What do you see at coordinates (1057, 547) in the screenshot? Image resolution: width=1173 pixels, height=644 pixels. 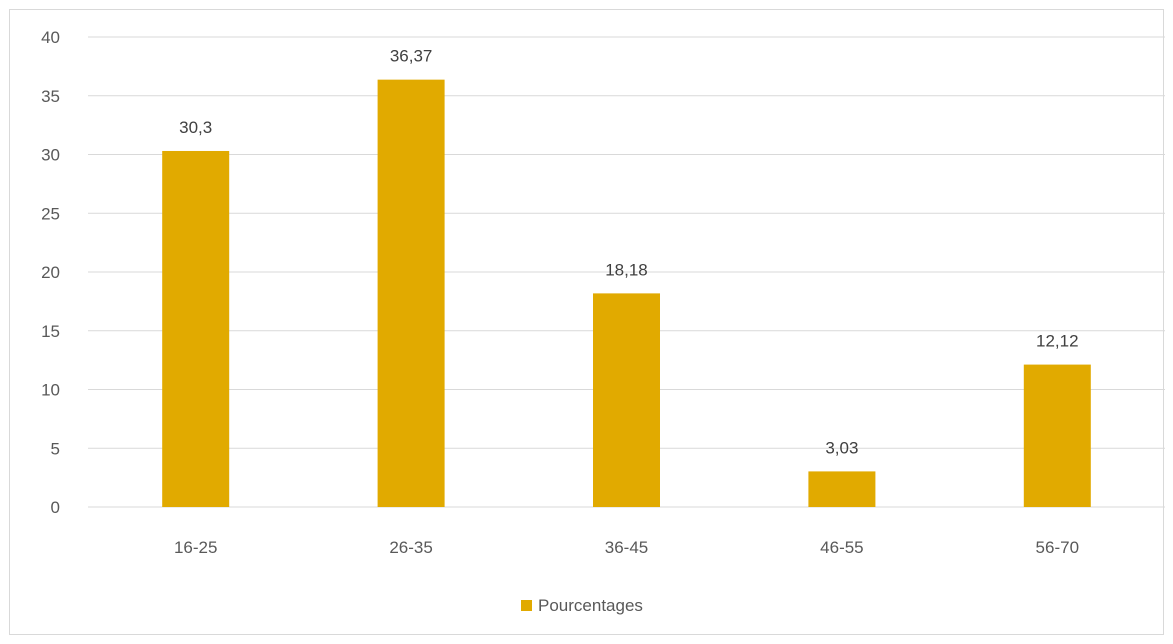 I see `x-tick-label-56-70: 56-70` at bounding box center [1057, 547].